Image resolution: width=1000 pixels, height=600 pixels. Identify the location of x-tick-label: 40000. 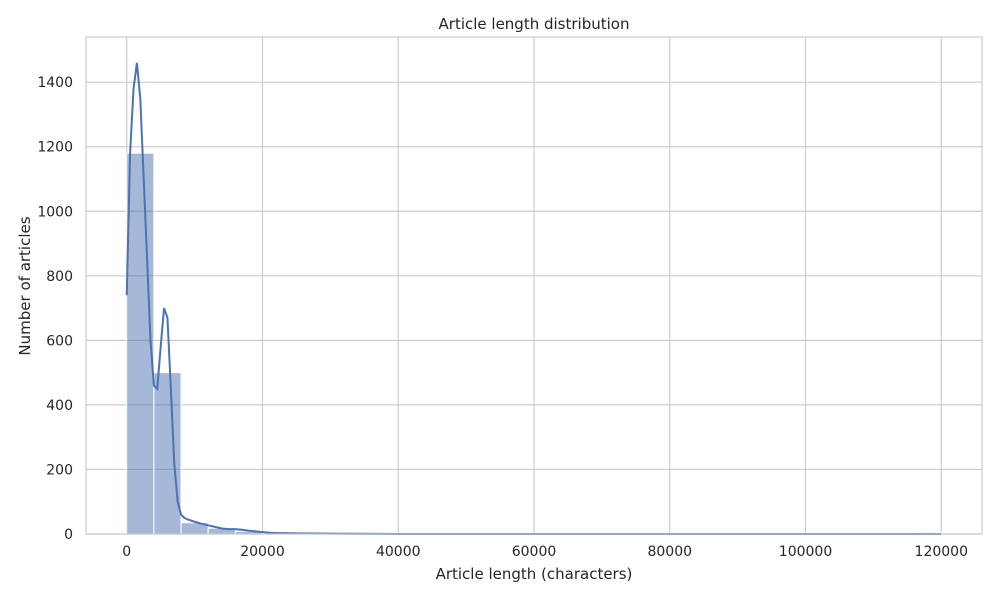
(398, 552).